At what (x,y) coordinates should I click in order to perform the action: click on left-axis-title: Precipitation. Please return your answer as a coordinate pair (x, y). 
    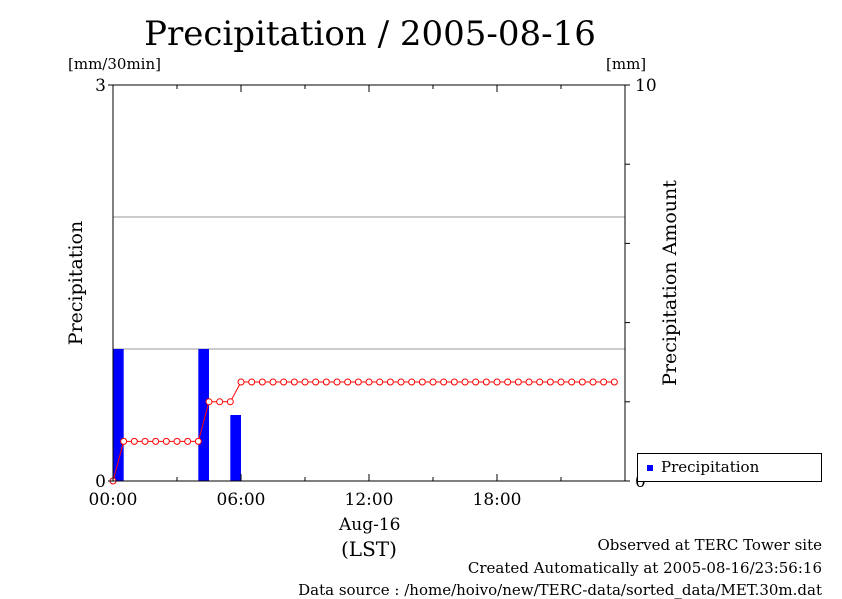
    Looking at the image, I should click on (76, 283).